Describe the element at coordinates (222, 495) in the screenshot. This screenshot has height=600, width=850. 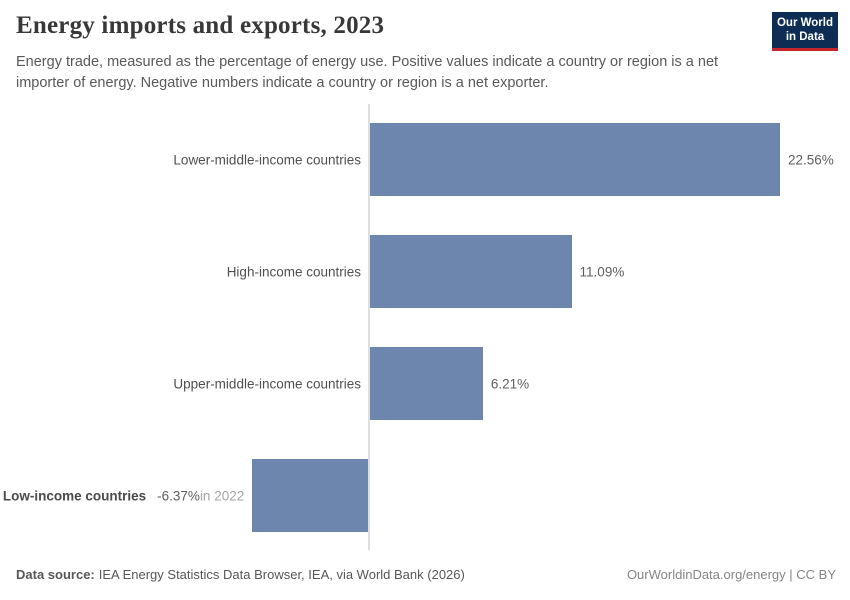
I see `value-year-note: in 2022` at that location.